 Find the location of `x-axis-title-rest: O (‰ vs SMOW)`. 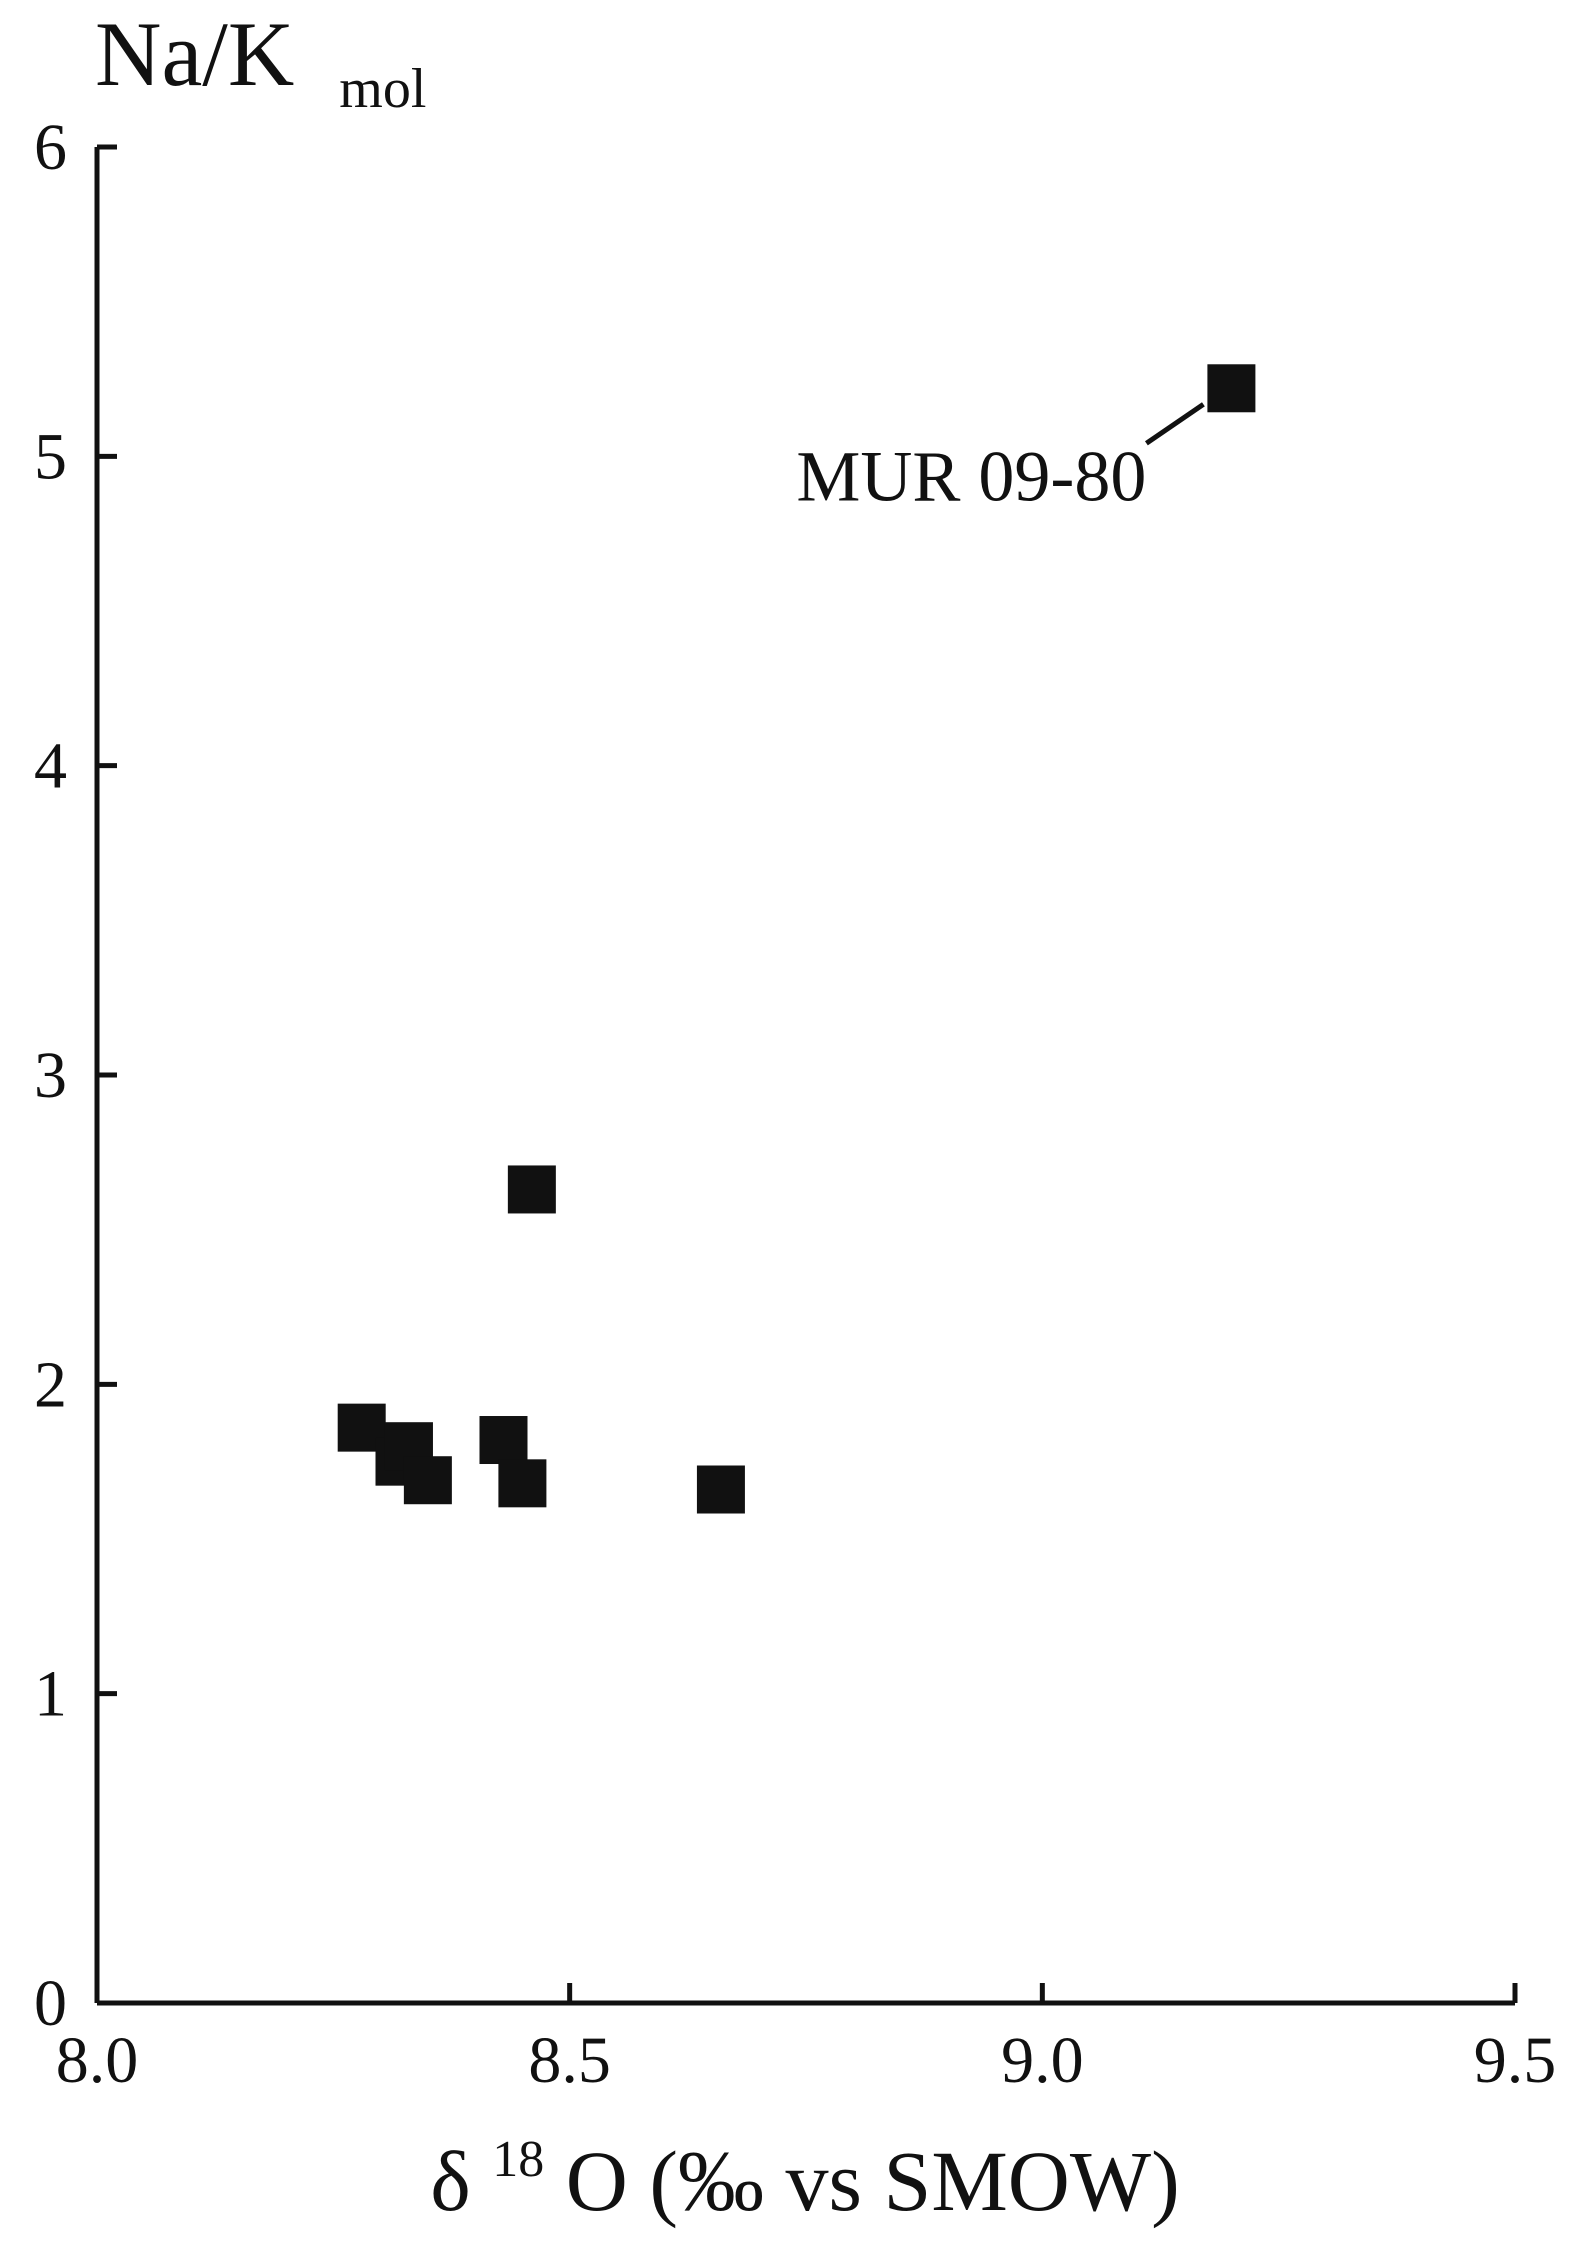

x-axis-title-rest: O (‰ vs SMOW) is located at coordinates (873, 2181).